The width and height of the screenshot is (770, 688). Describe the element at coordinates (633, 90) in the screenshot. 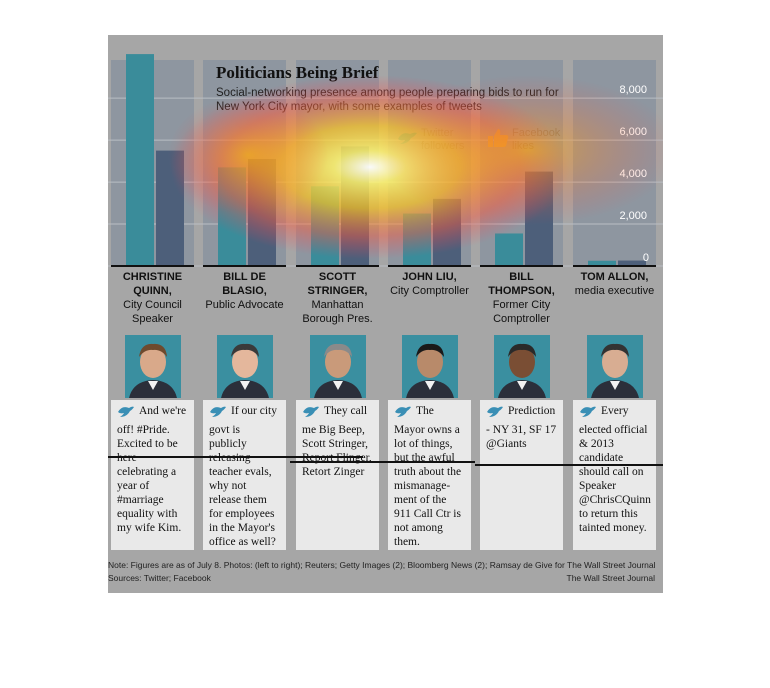

I see `y-tick-label: 8,000` at that location.